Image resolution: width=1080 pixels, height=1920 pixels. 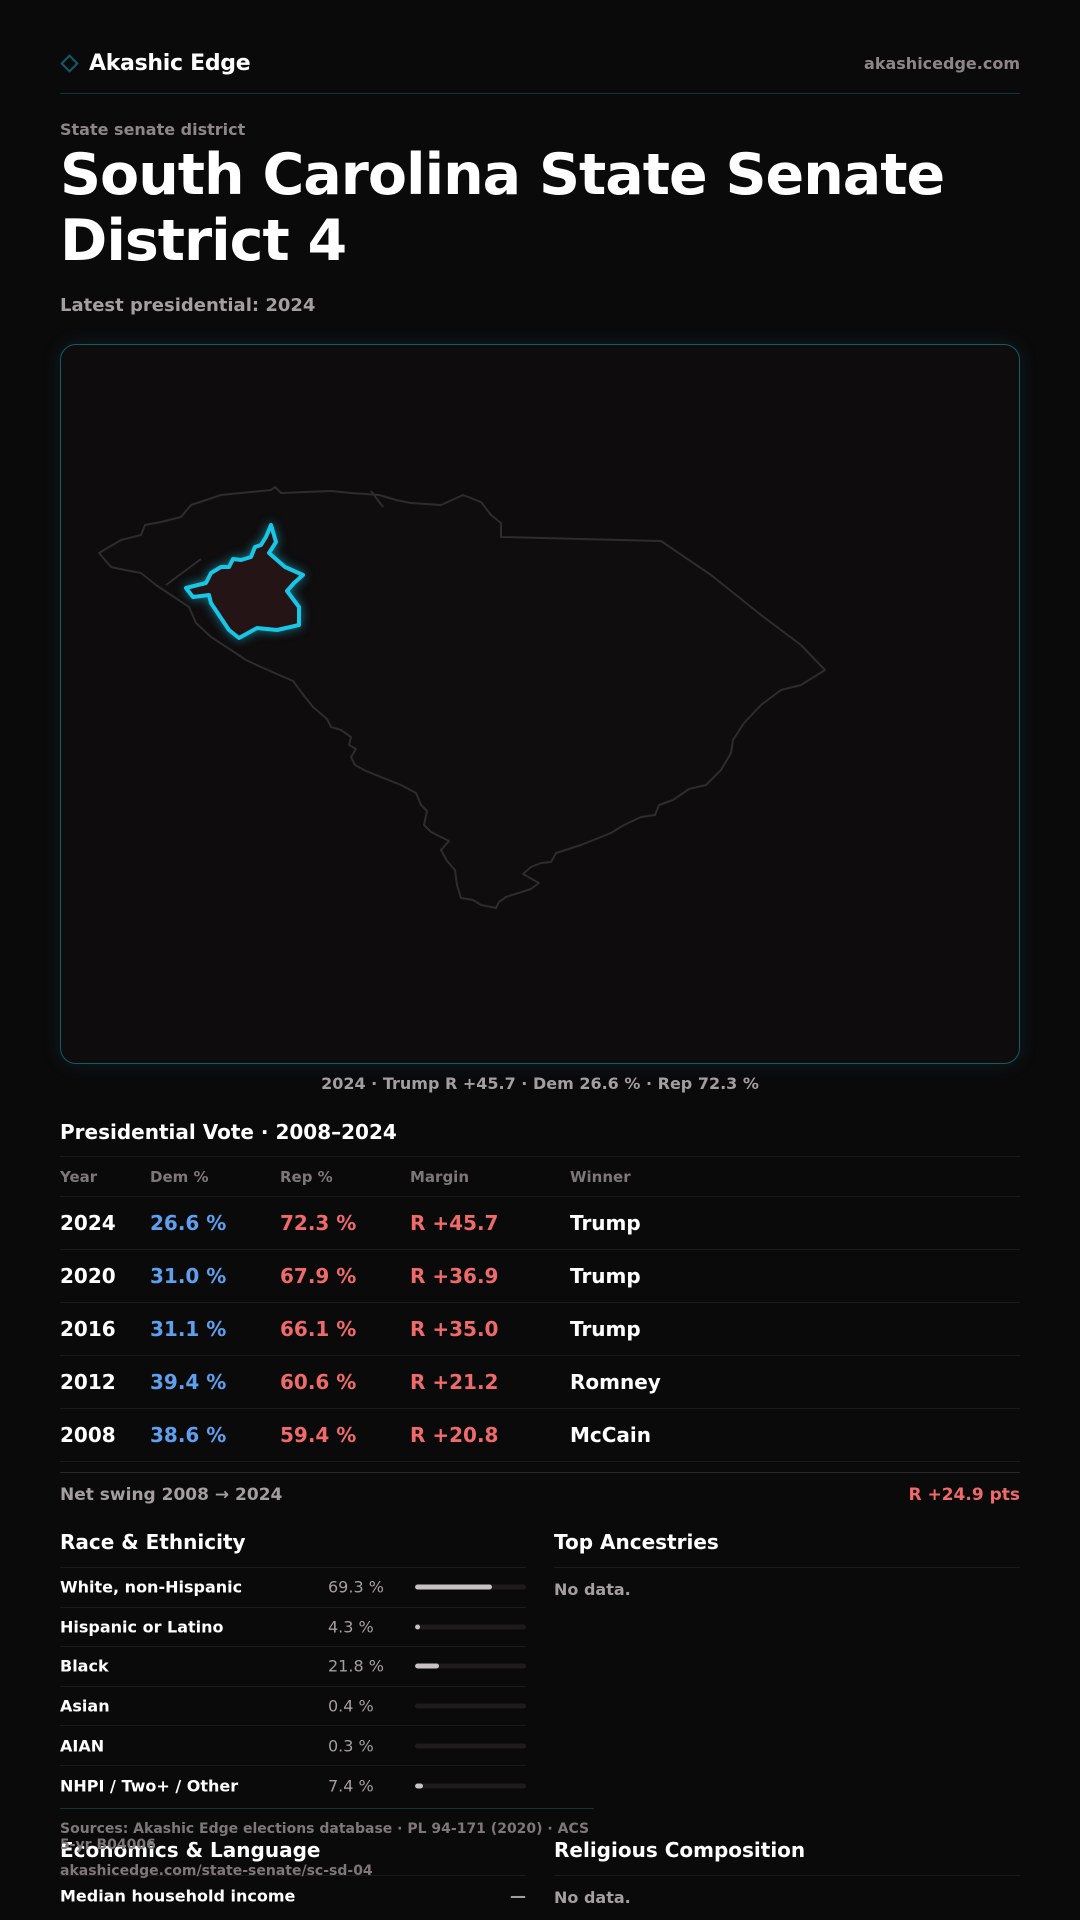 I want to click on district-4-shape, so click(x=244, y=581).